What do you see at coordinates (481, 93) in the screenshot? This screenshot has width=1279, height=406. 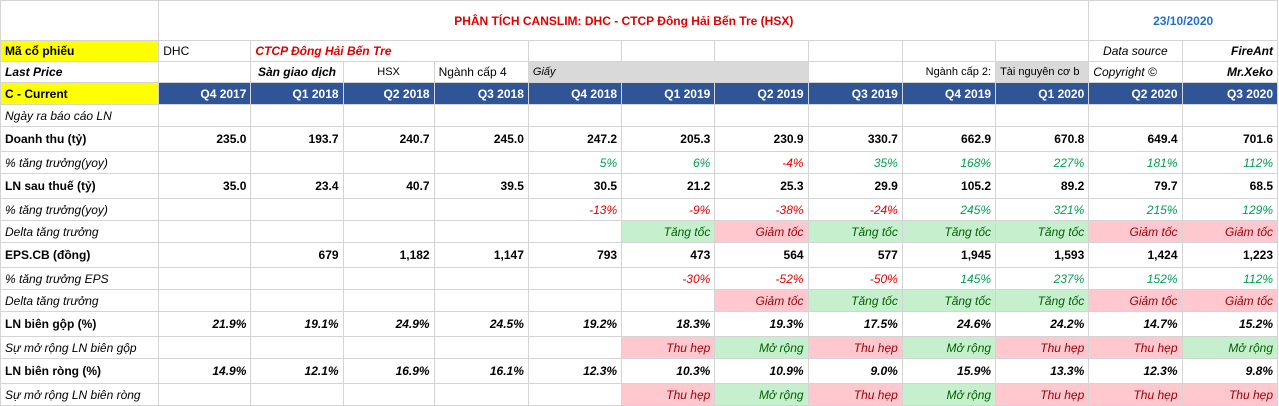 I see `quarter-header: Q3 2018` at bounding box center [481, 93].